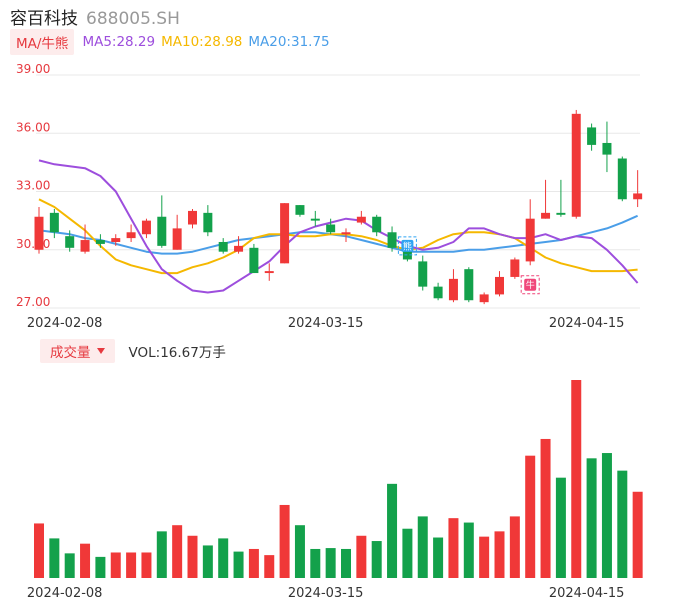 The image size is (686, 606). I want to click on volume-x-tick-label: 2024-02-08, so click(65, 593).